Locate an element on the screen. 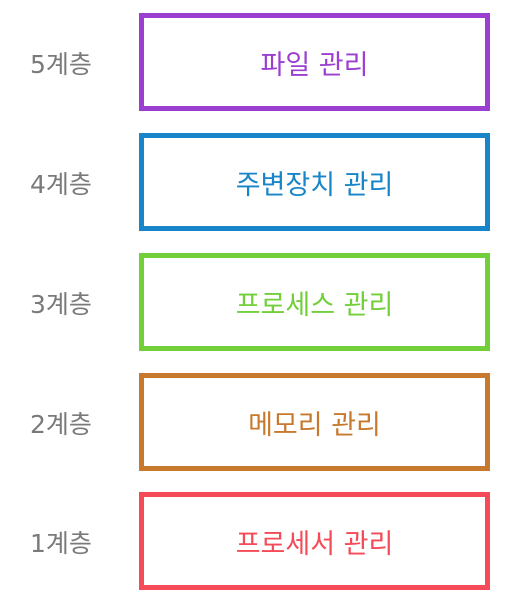 The image size is (509, 606). layer-box-memory-management: 메모리 관리 is located at coordinates (314, 422).